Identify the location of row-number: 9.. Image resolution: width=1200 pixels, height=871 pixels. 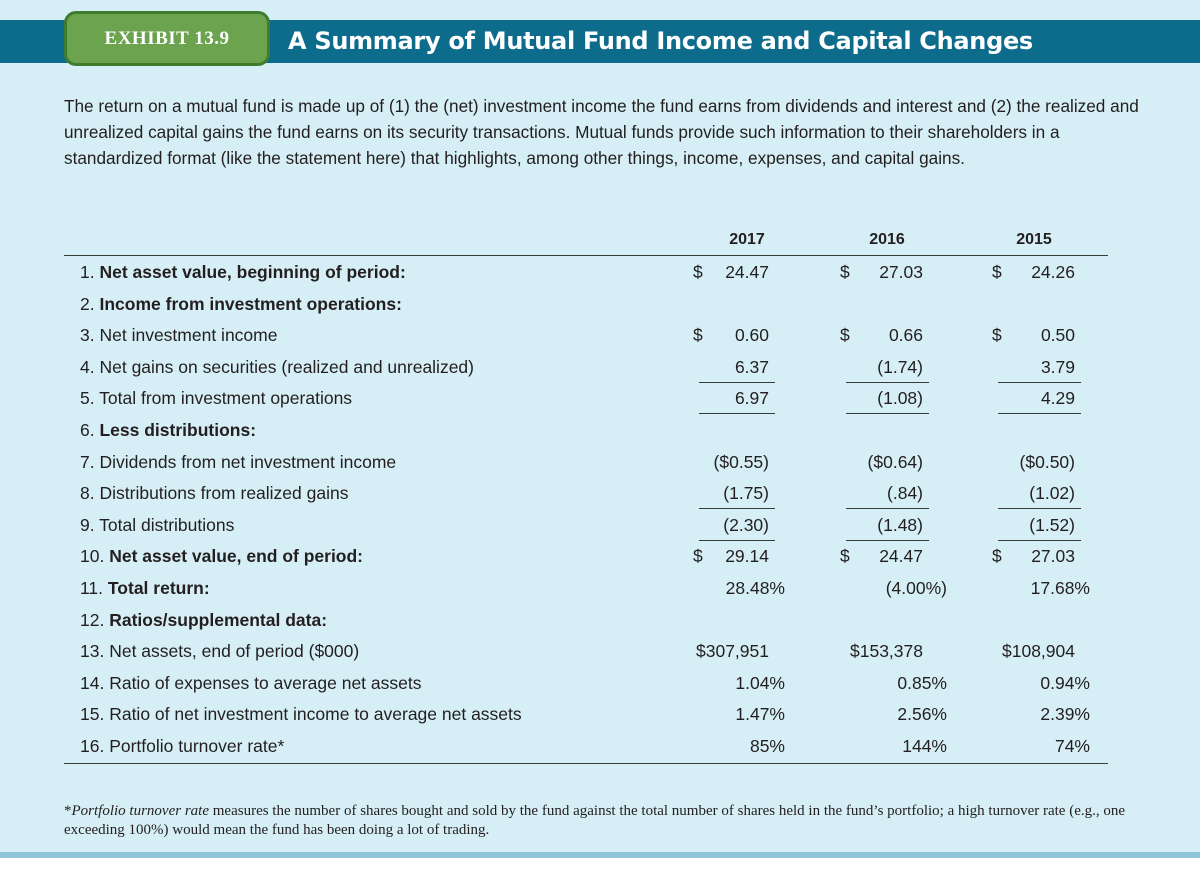
(87, 524).